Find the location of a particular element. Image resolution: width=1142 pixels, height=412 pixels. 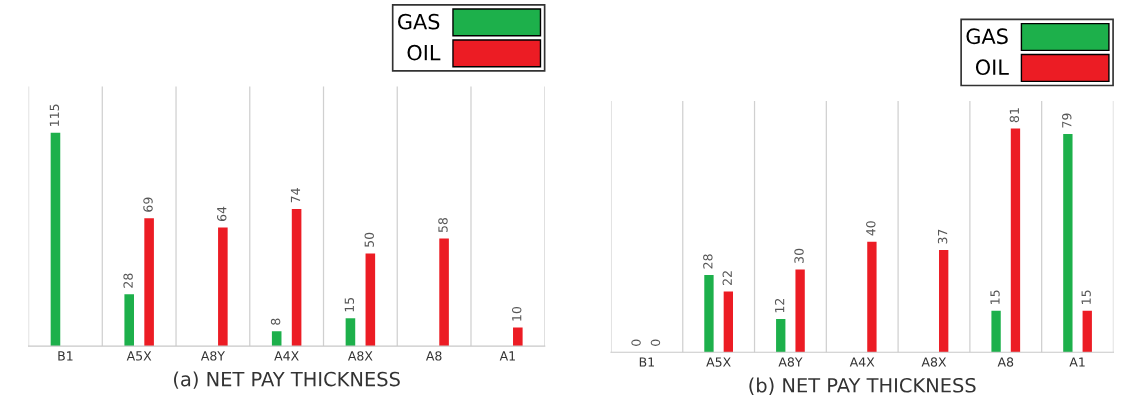

data-label: 81 is located at coordinates (1014, 115).